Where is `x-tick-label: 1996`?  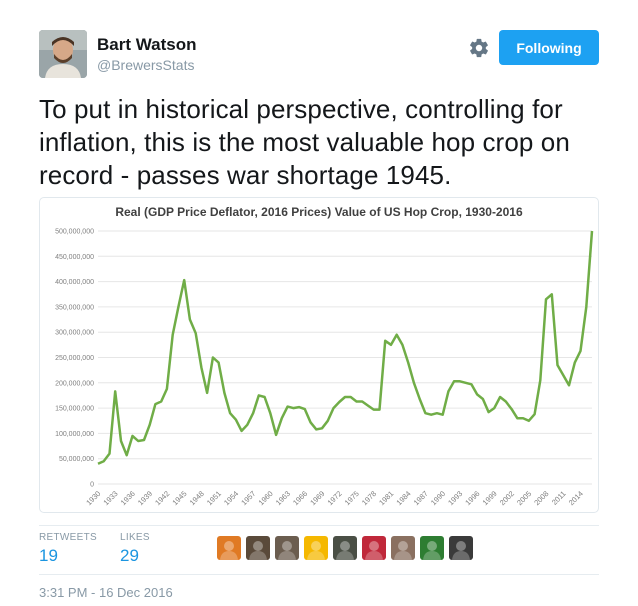 x-tick-label: 1996 is located at coordinates (472, 498).